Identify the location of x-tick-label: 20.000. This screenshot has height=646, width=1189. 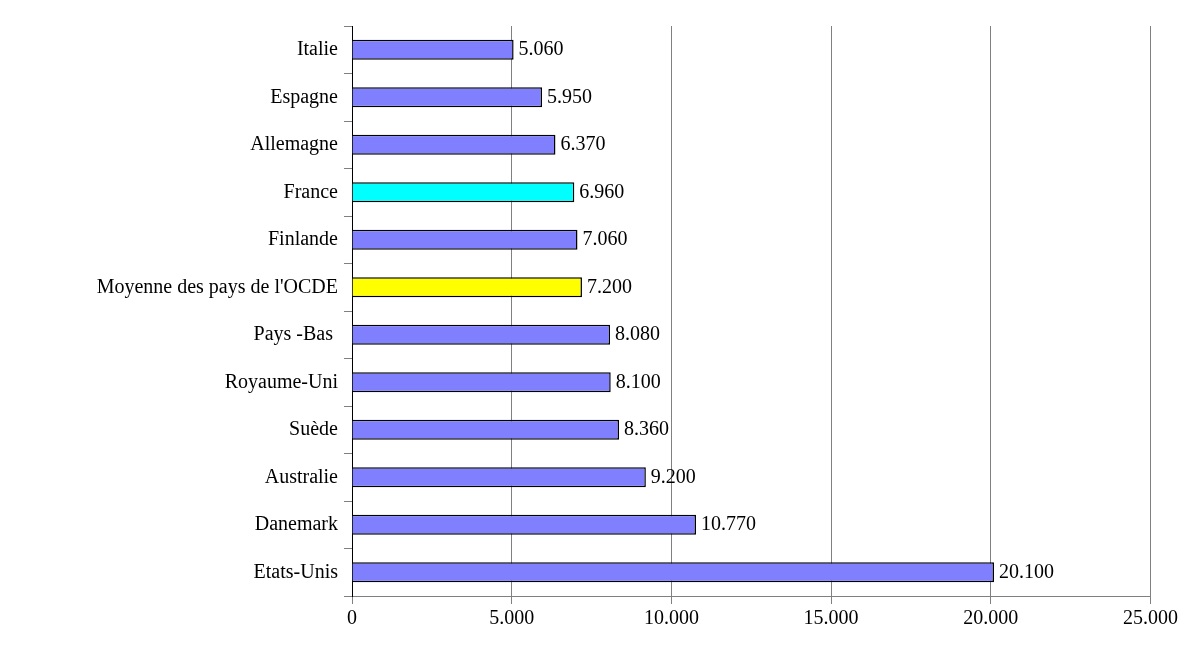
(991, 617).